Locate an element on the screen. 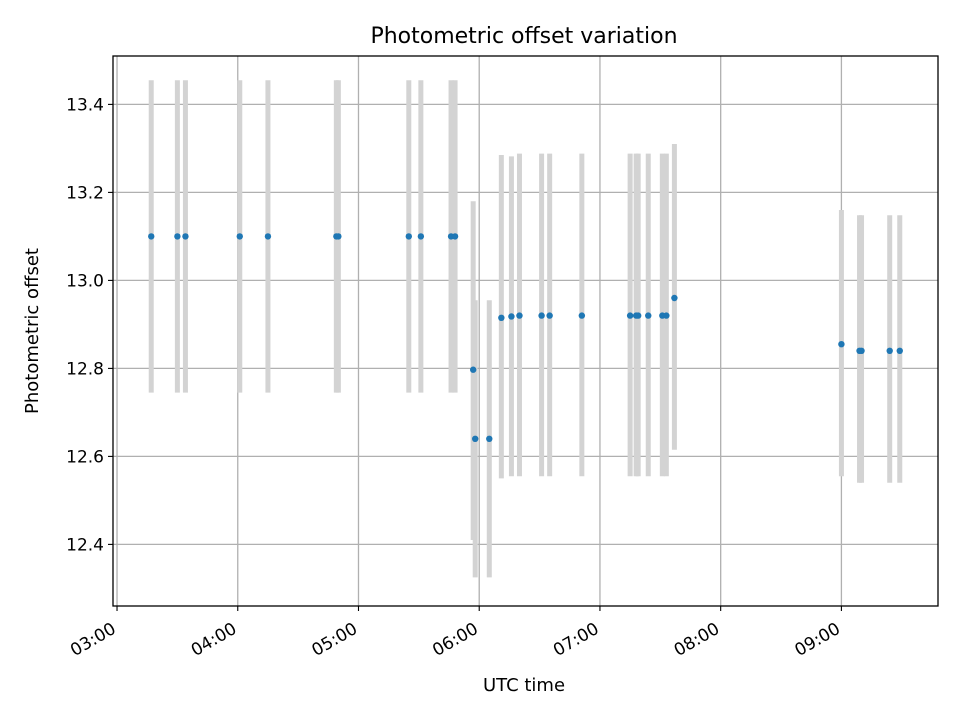 The image size is (960, 720). x-axis-ticks: 03:00 04:00 05:00 06:00 07:00 08:00 09:00 is located at coordinates (455, 633).